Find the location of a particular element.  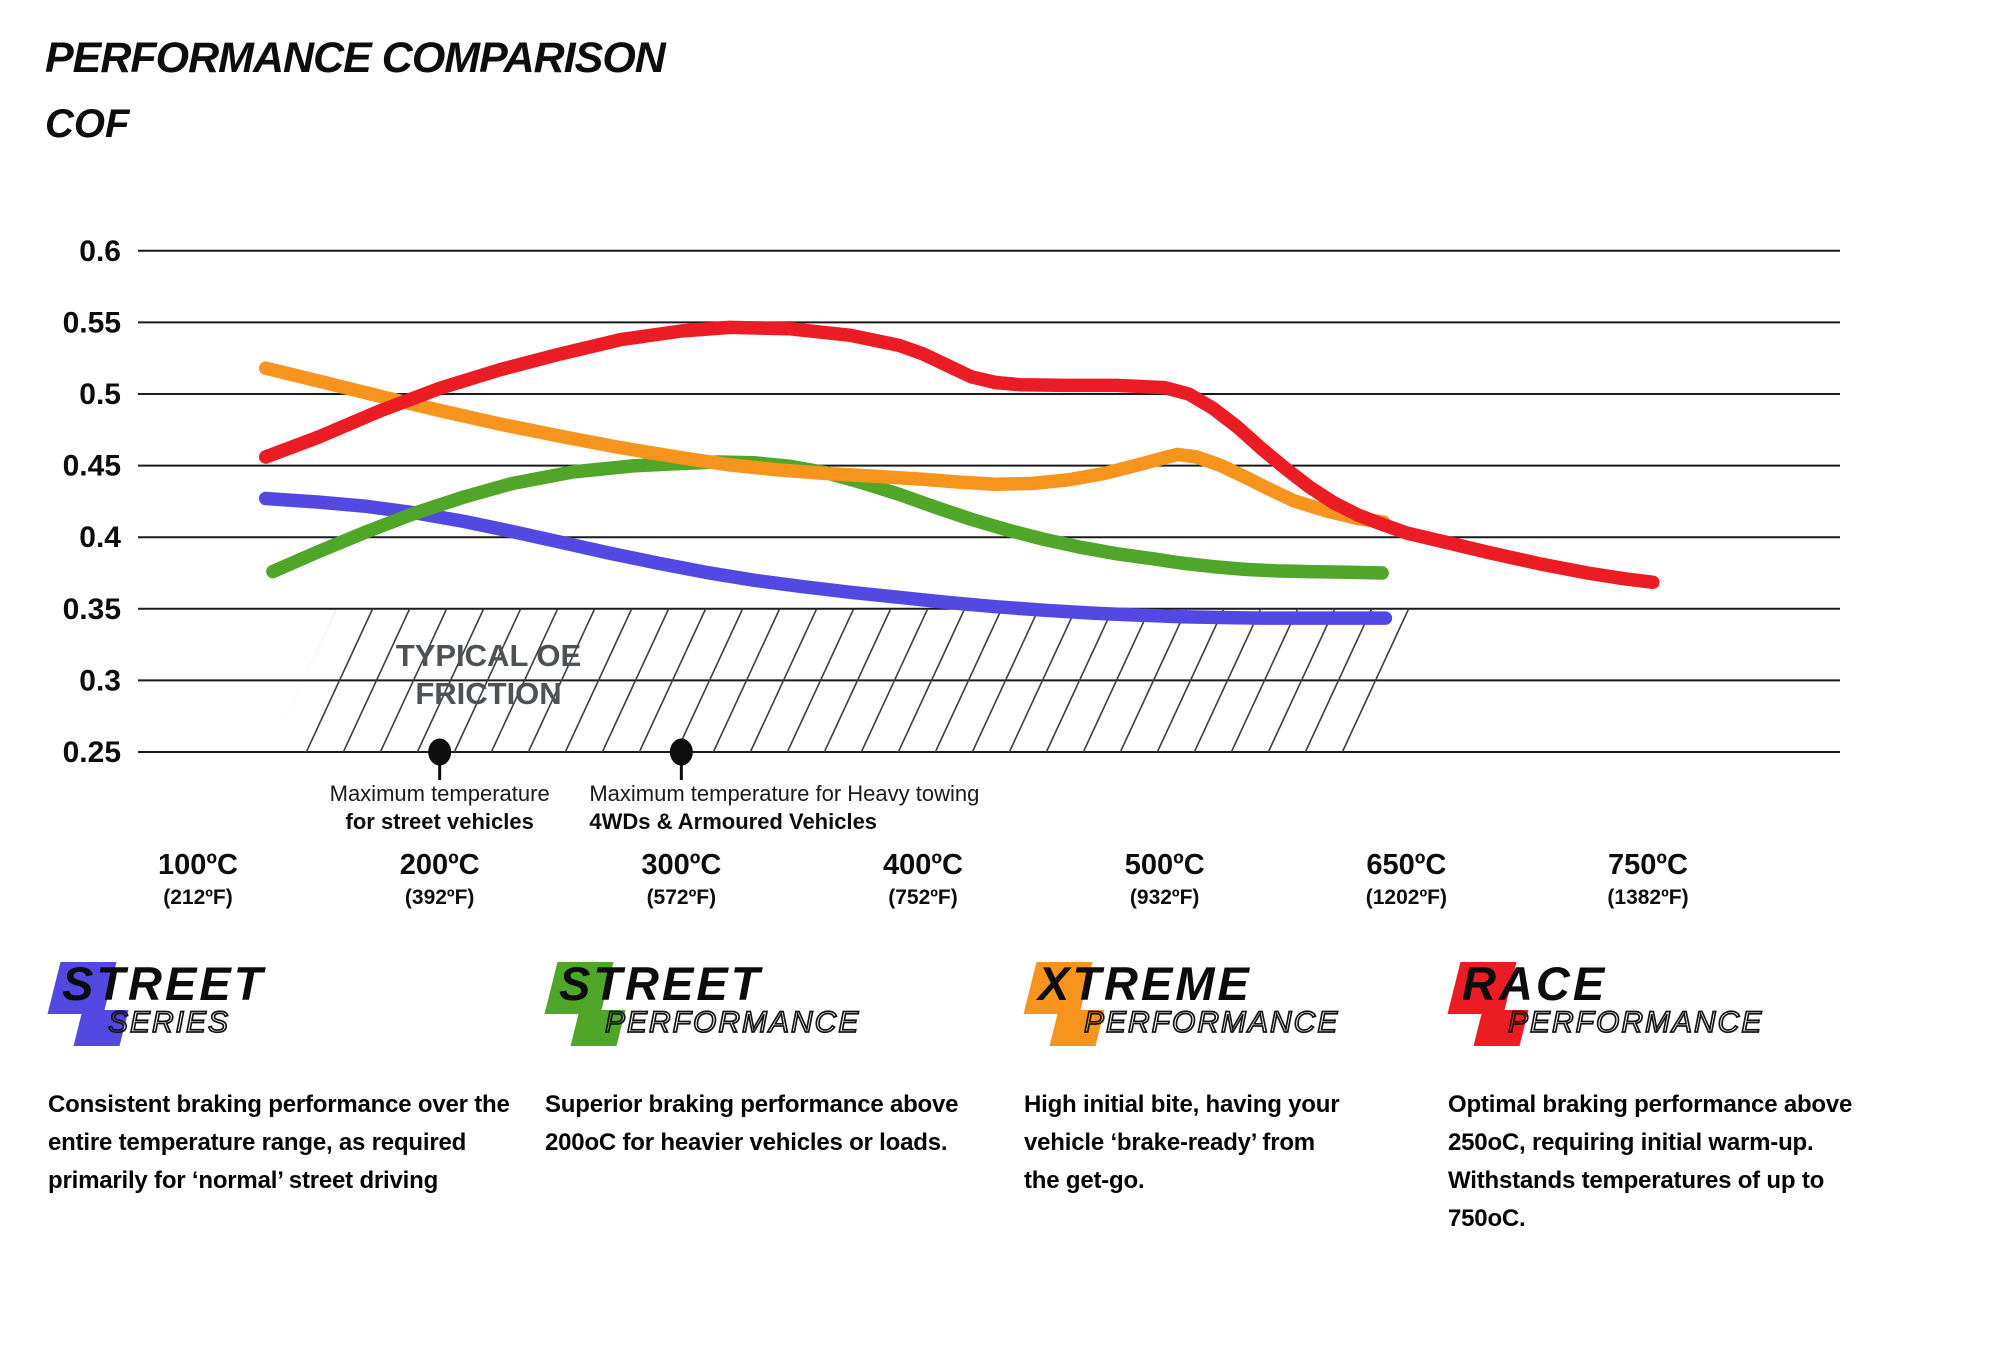

x-tick-label-celsius: 300ºC is located at coordinates (681, 865).